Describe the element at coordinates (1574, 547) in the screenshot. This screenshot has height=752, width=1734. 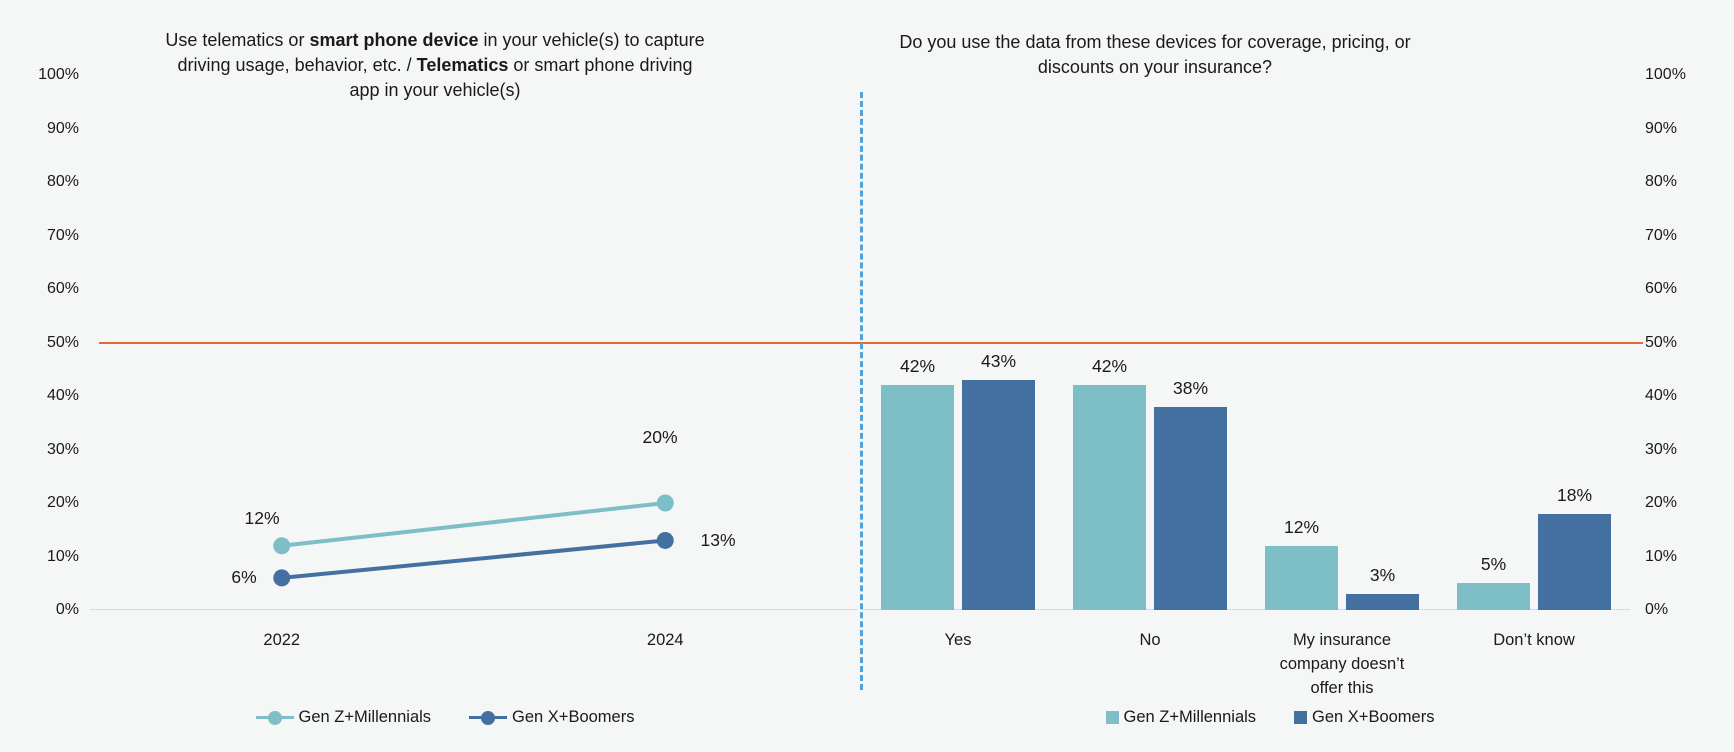
I see `bar: 18%` at that location.